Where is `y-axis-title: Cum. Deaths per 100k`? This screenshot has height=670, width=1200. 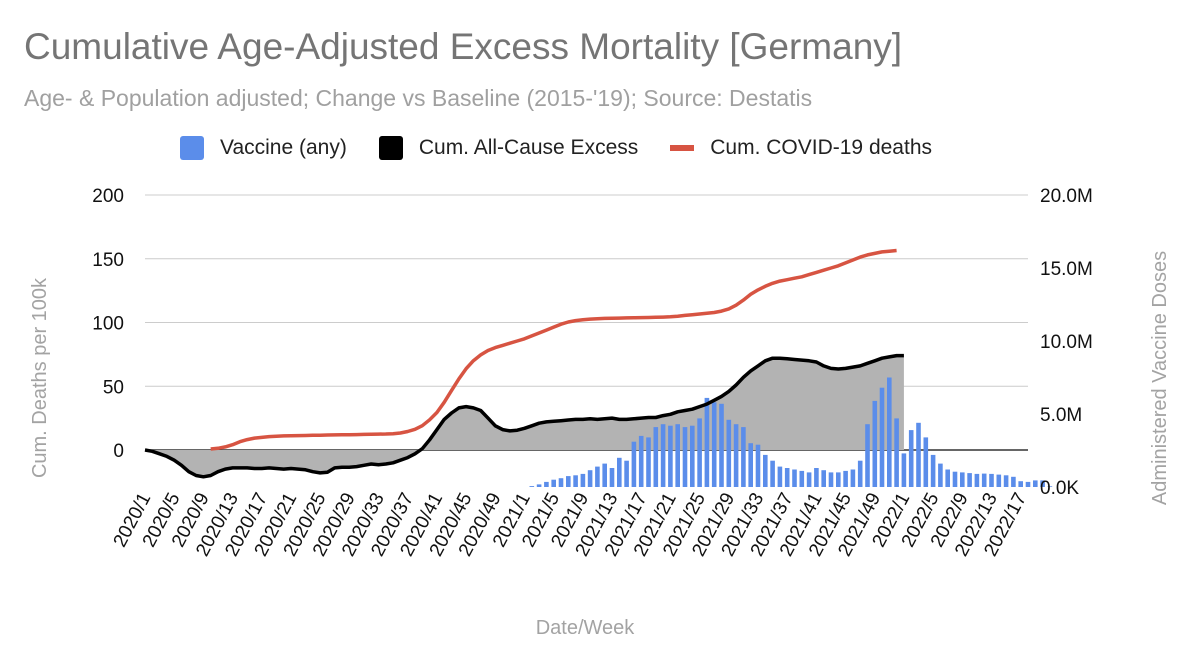 y-axis-title: Cum. Deaths per 100k is located at coordinates (40, 377).